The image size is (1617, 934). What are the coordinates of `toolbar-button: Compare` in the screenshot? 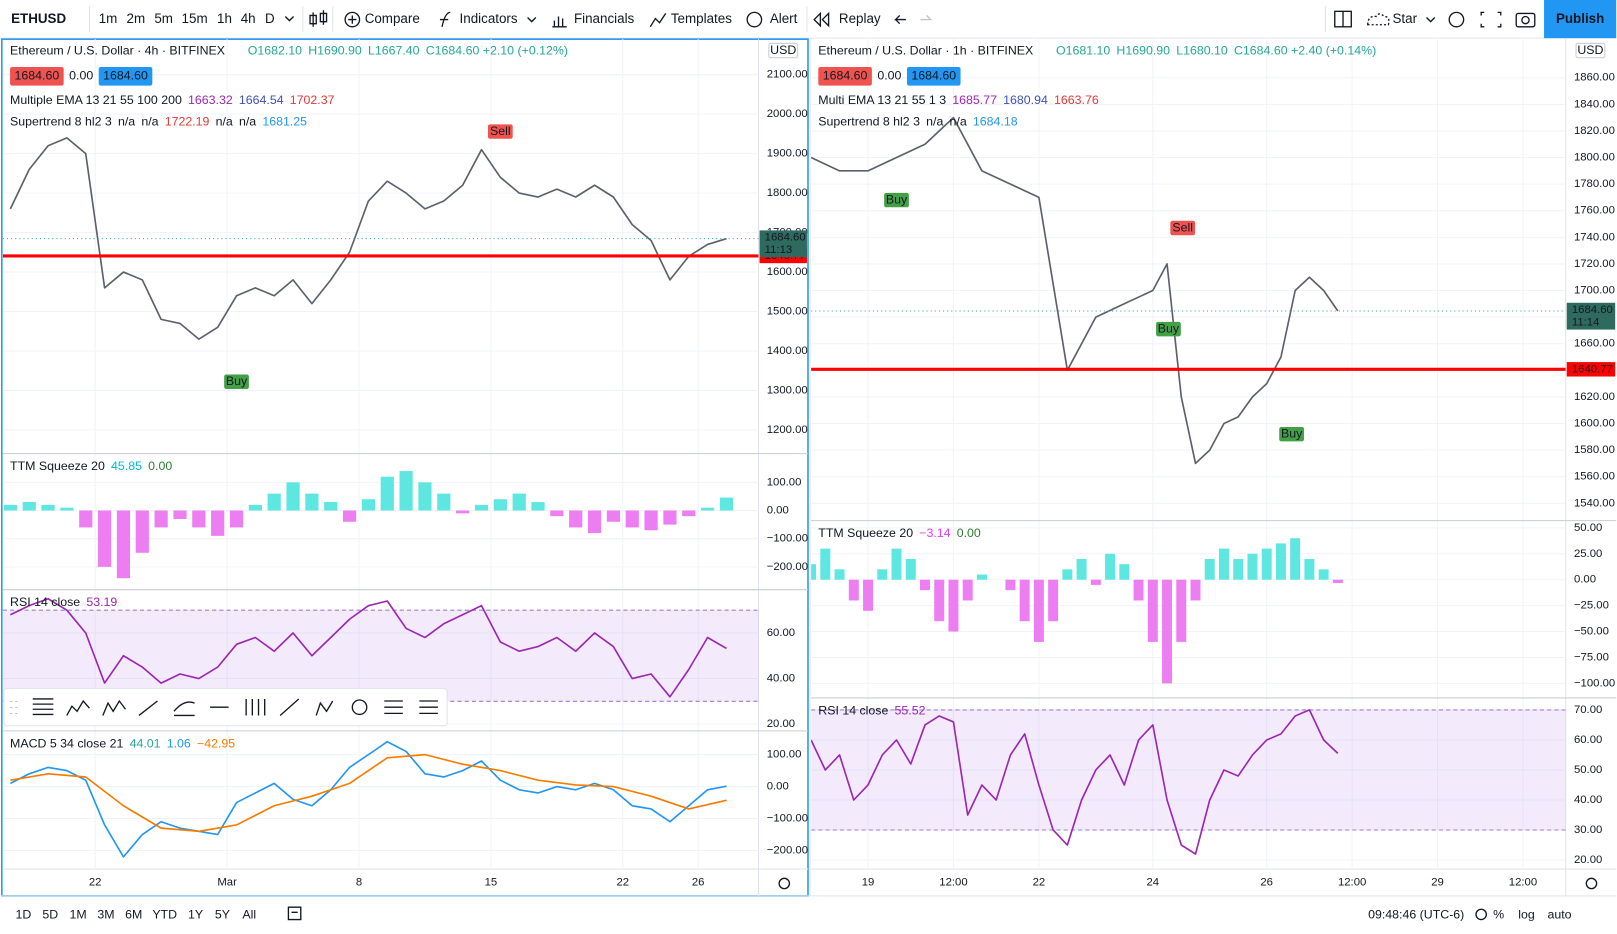 It's located at (392, 18).